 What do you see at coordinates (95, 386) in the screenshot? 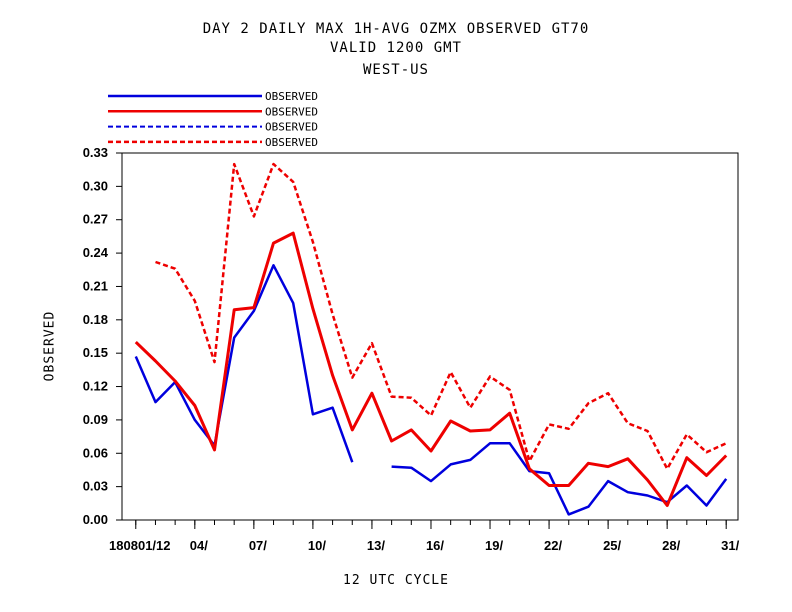
I see `y-tick-label: 0.12` at bounding box center [95, 386].